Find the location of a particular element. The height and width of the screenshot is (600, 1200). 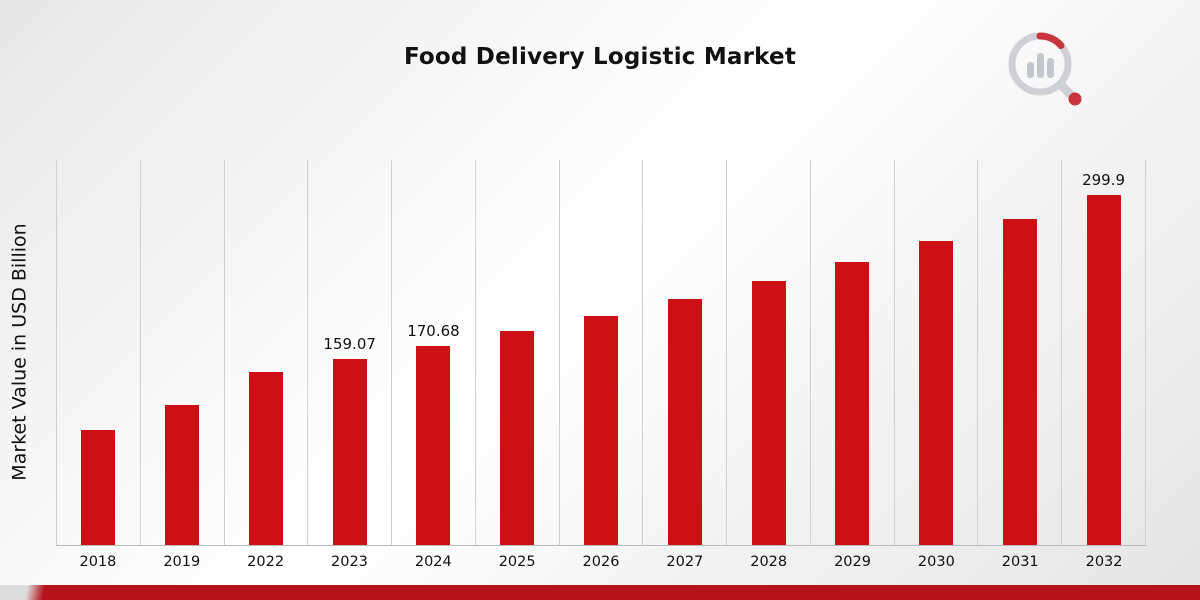

bar-value-label-2024: 170.68 is located at coordinates (433, 330).